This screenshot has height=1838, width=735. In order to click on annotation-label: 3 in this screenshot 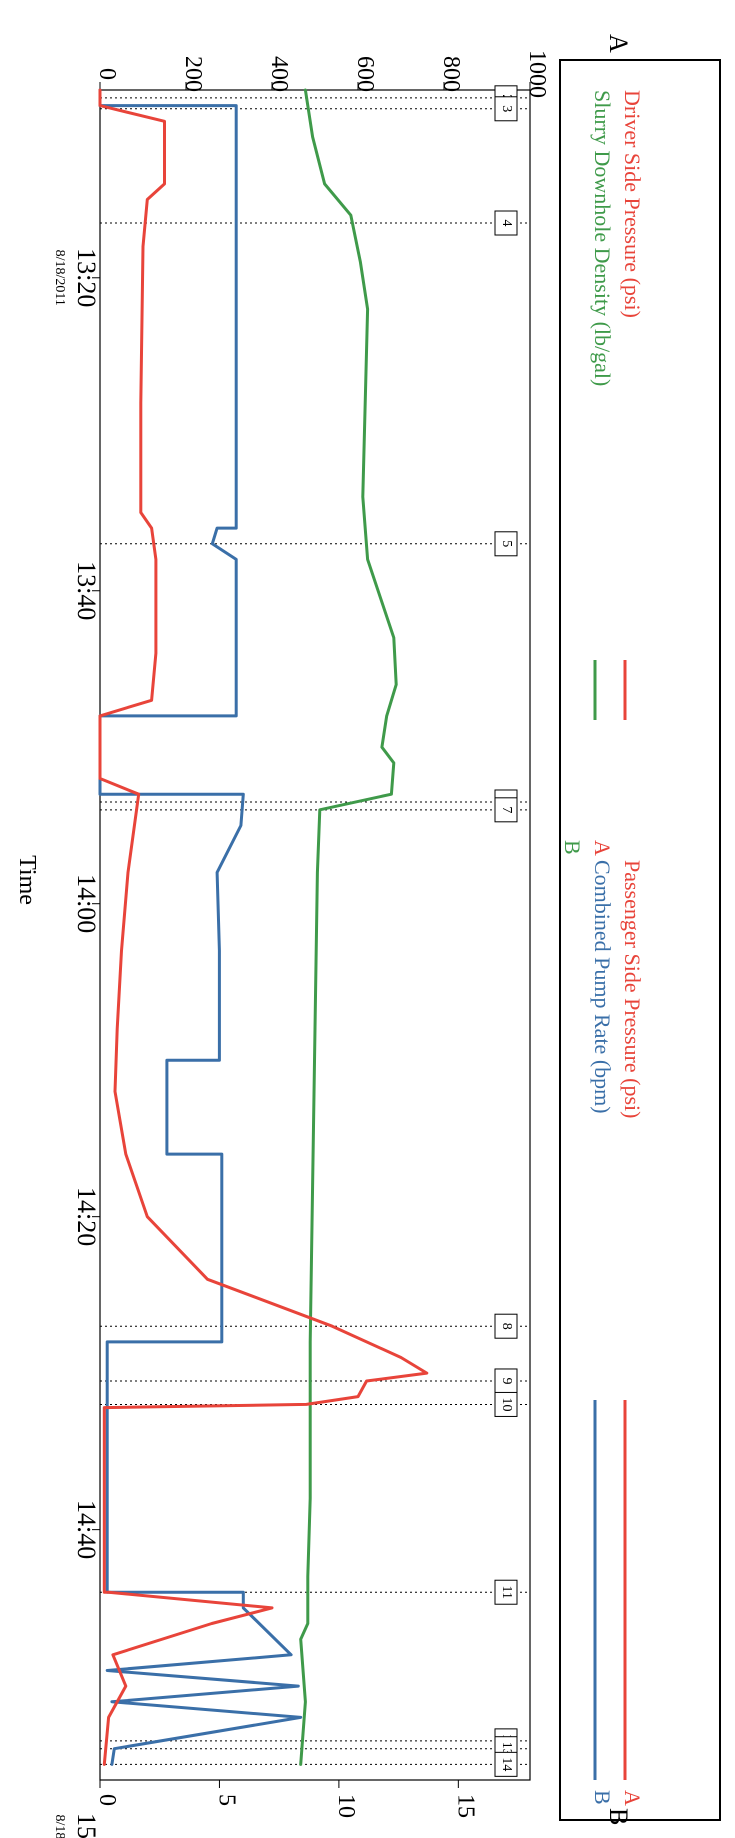, I will do `click(506, 108)`.